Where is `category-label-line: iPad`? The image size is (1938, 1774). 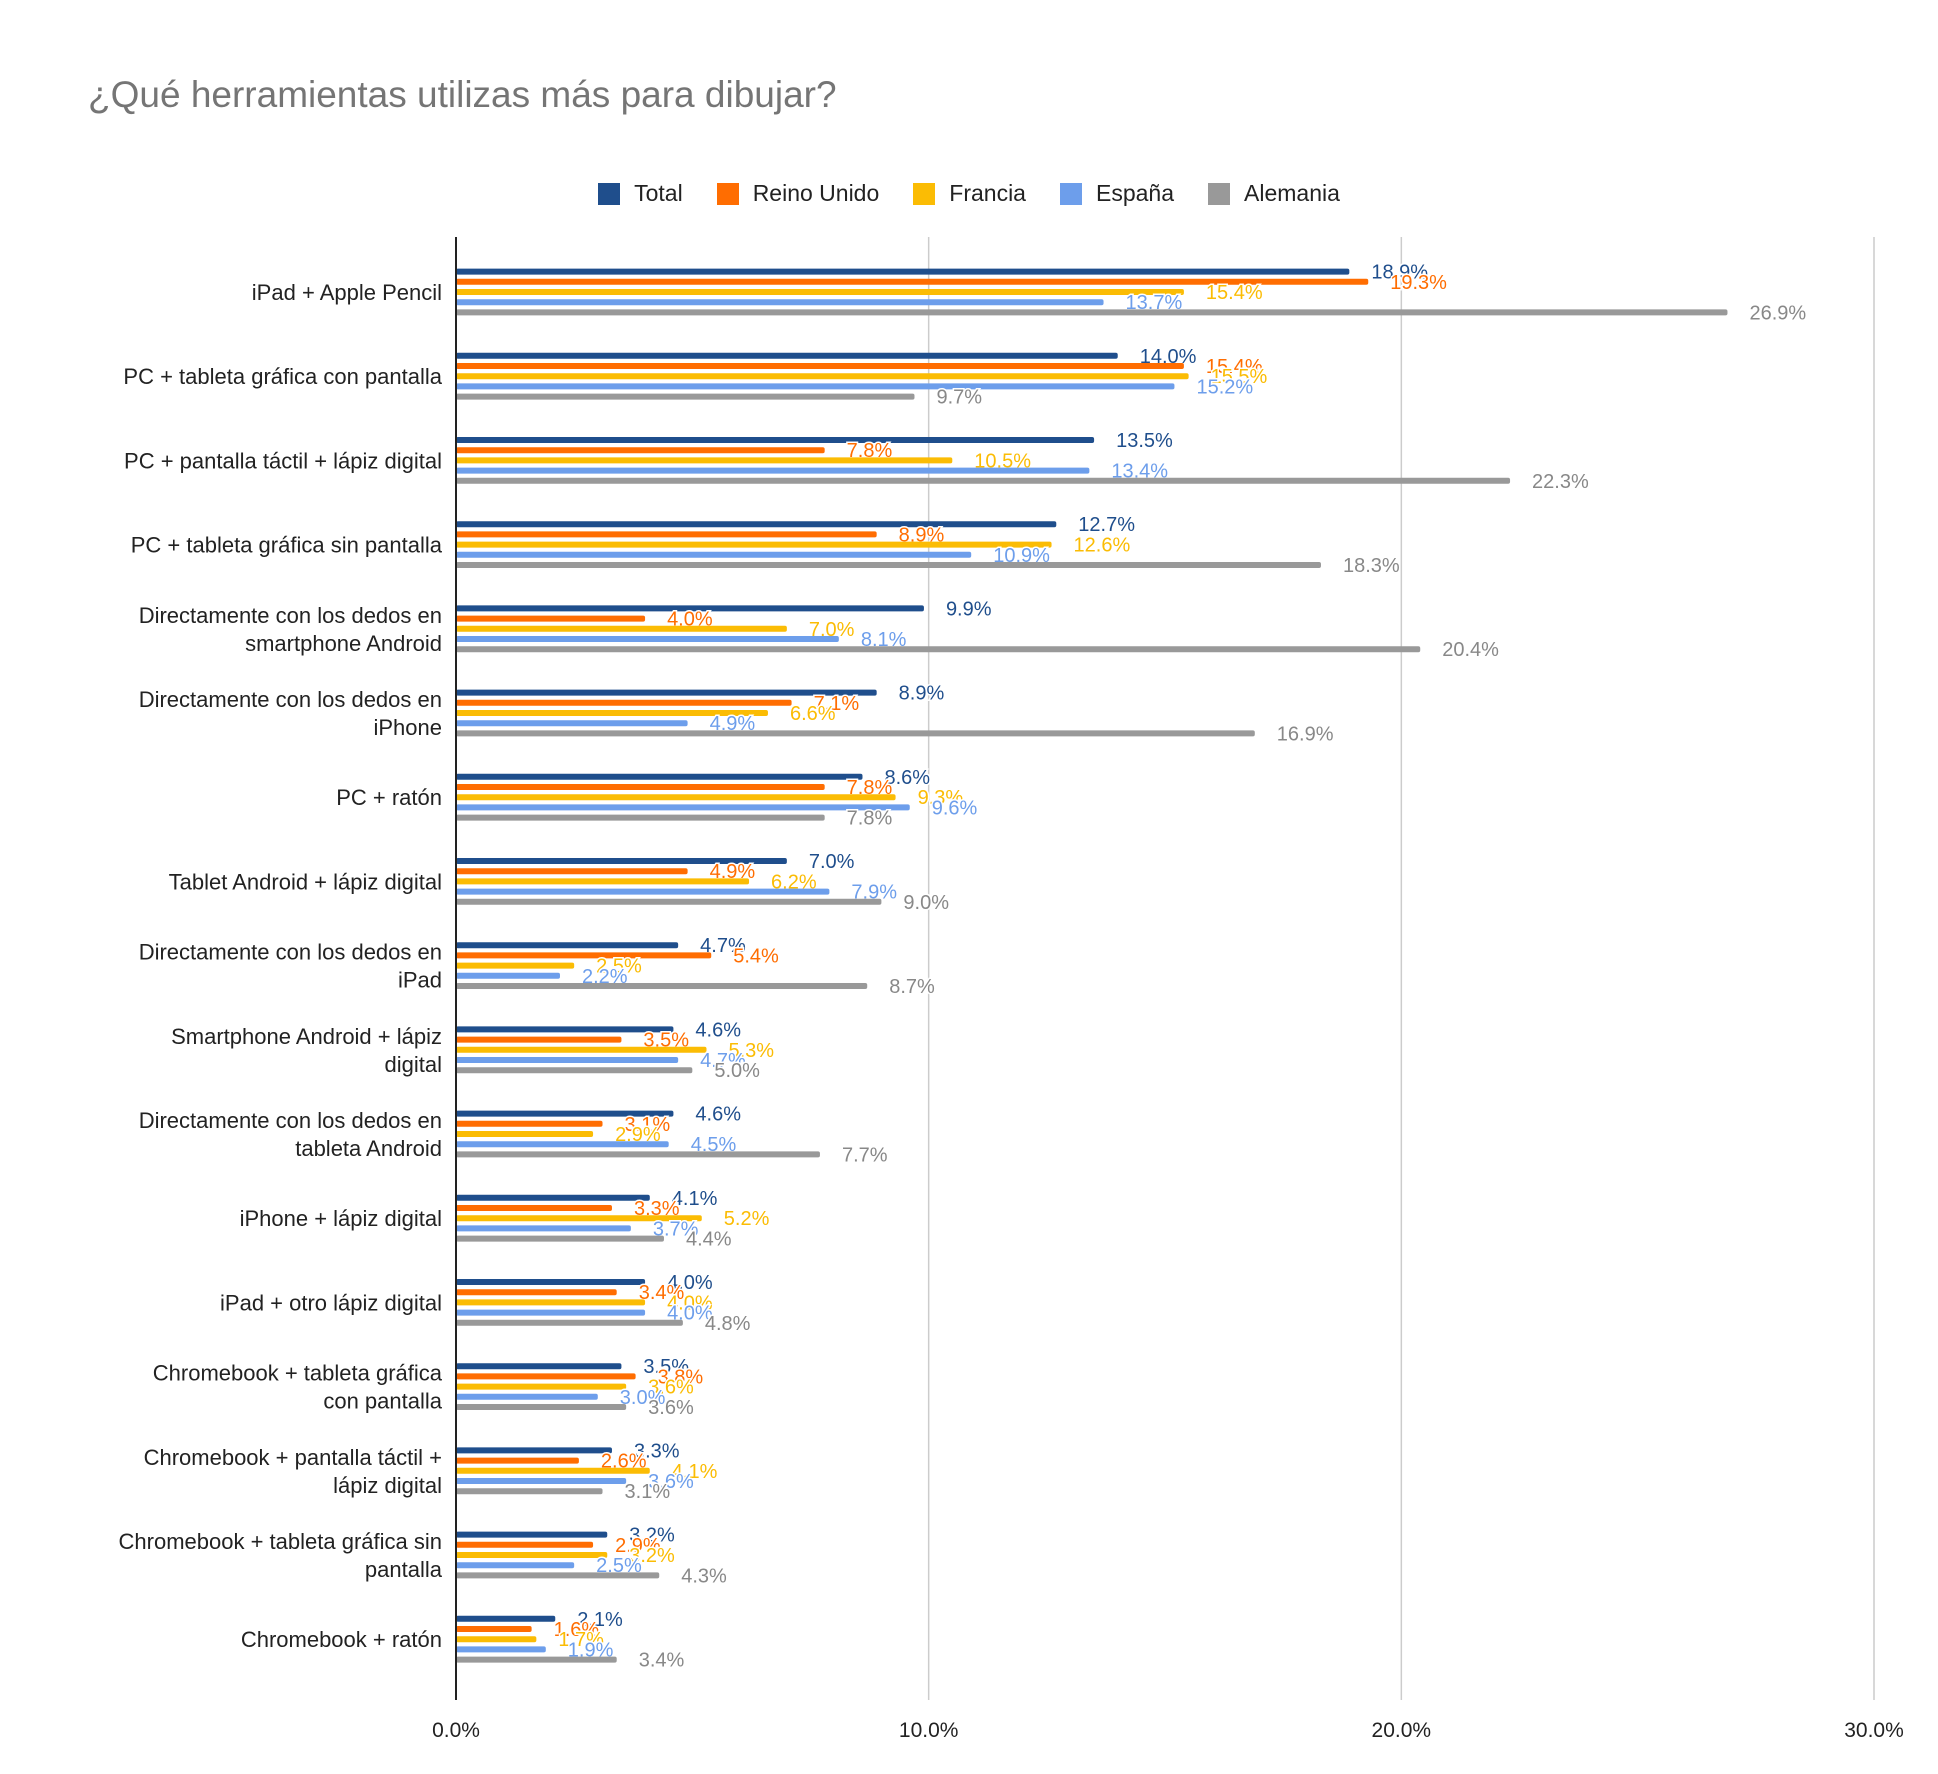
category-label-line: iPad is located at coordinates (420, 980).